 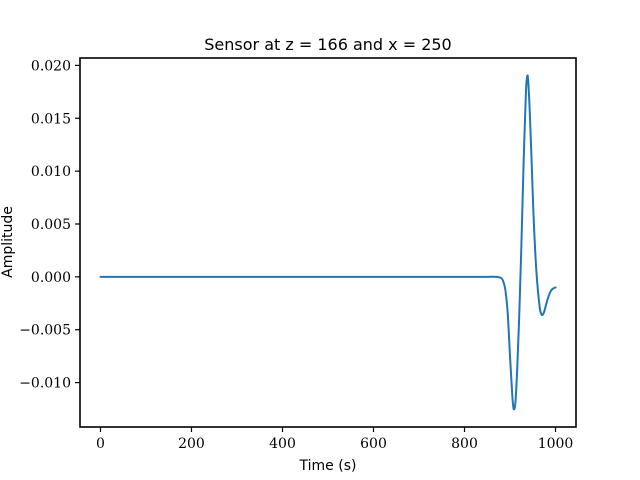 What do you see at coordinates (328, 466) in the screenshot?
I see `x-axis-label: Time (s)` at bounding box center [328, 466].